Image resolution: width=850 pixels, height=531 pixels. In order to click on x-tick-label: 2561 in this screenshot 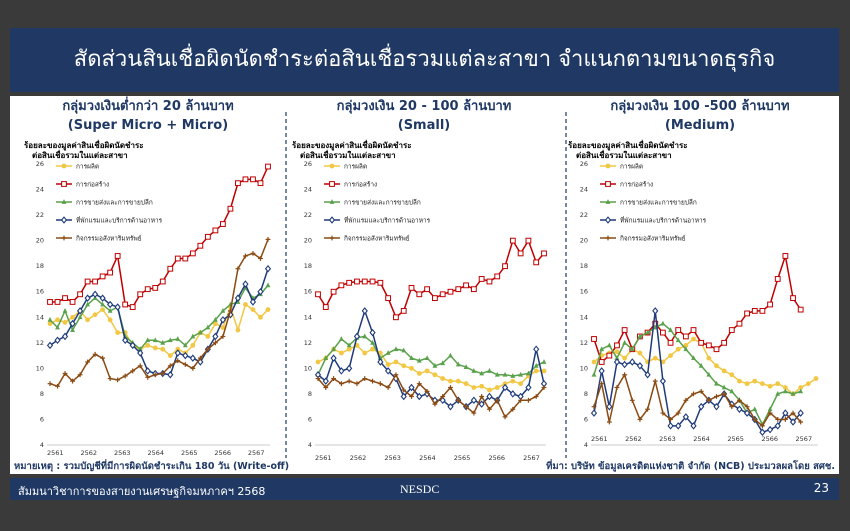, I will do `click(323, 458)`.